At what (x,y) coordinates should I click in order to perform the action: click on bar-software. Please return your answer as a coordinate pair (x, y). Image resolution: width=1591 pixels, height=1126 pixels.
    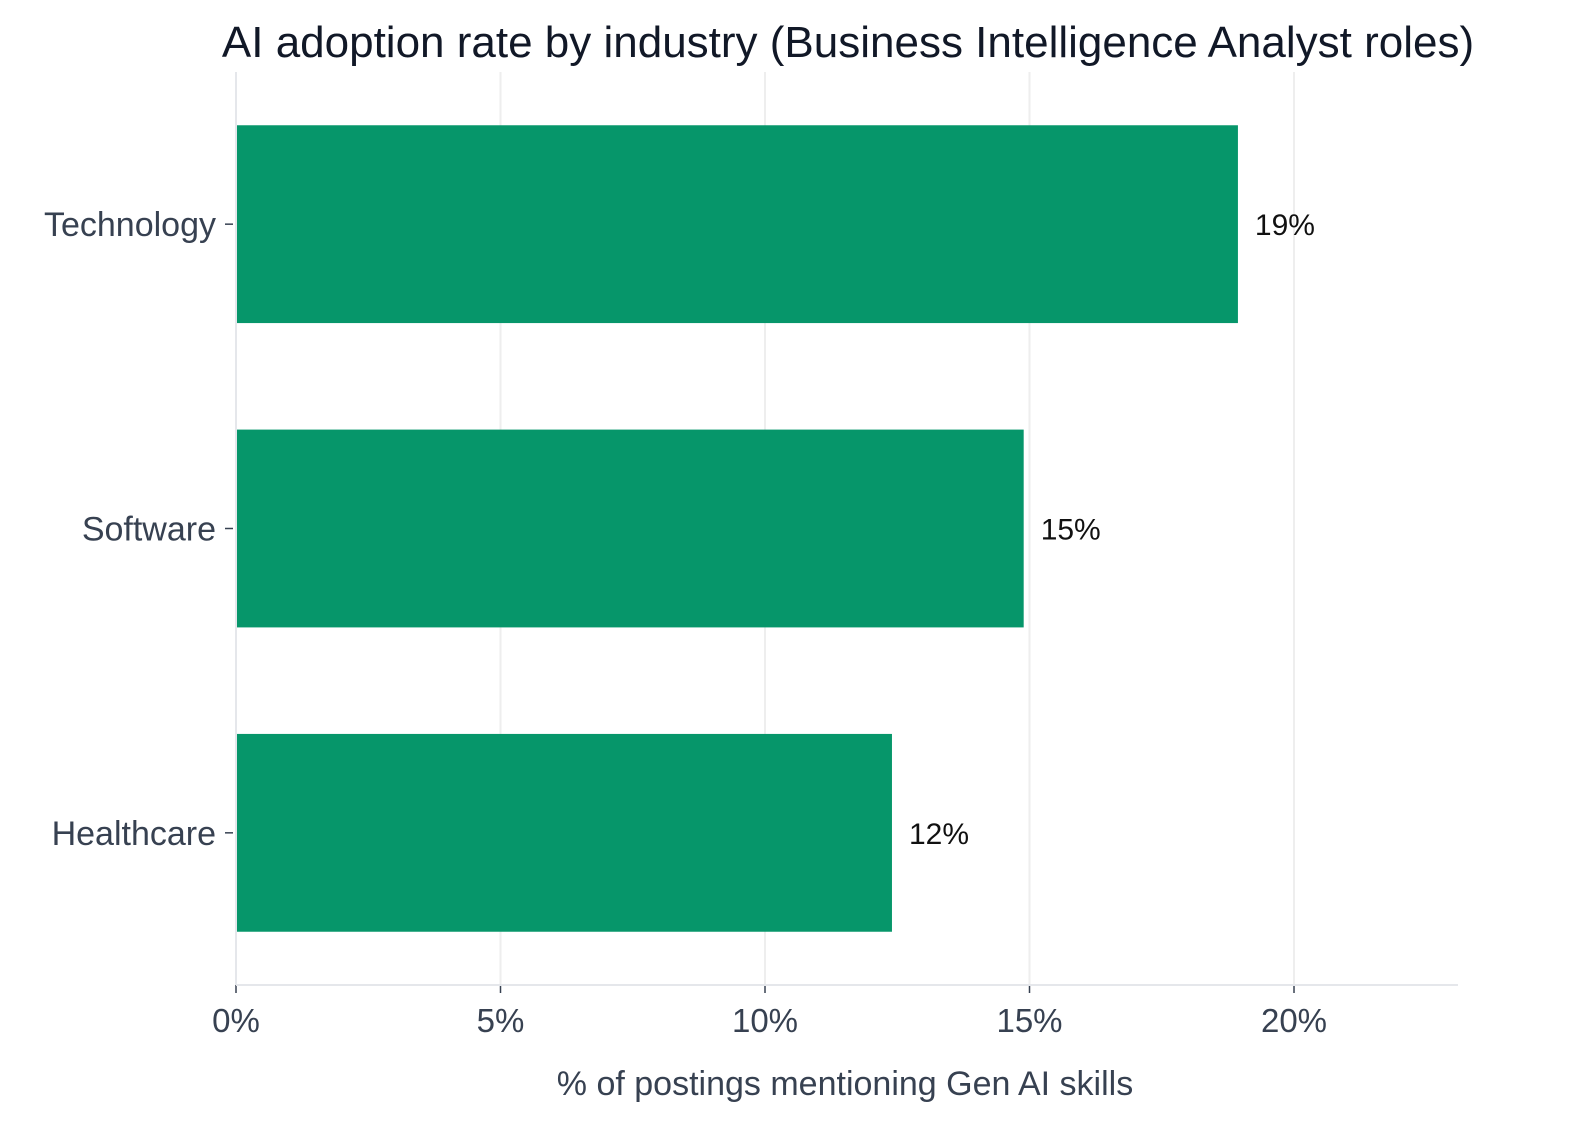
    Looking at the image, I should click on (630, 528).